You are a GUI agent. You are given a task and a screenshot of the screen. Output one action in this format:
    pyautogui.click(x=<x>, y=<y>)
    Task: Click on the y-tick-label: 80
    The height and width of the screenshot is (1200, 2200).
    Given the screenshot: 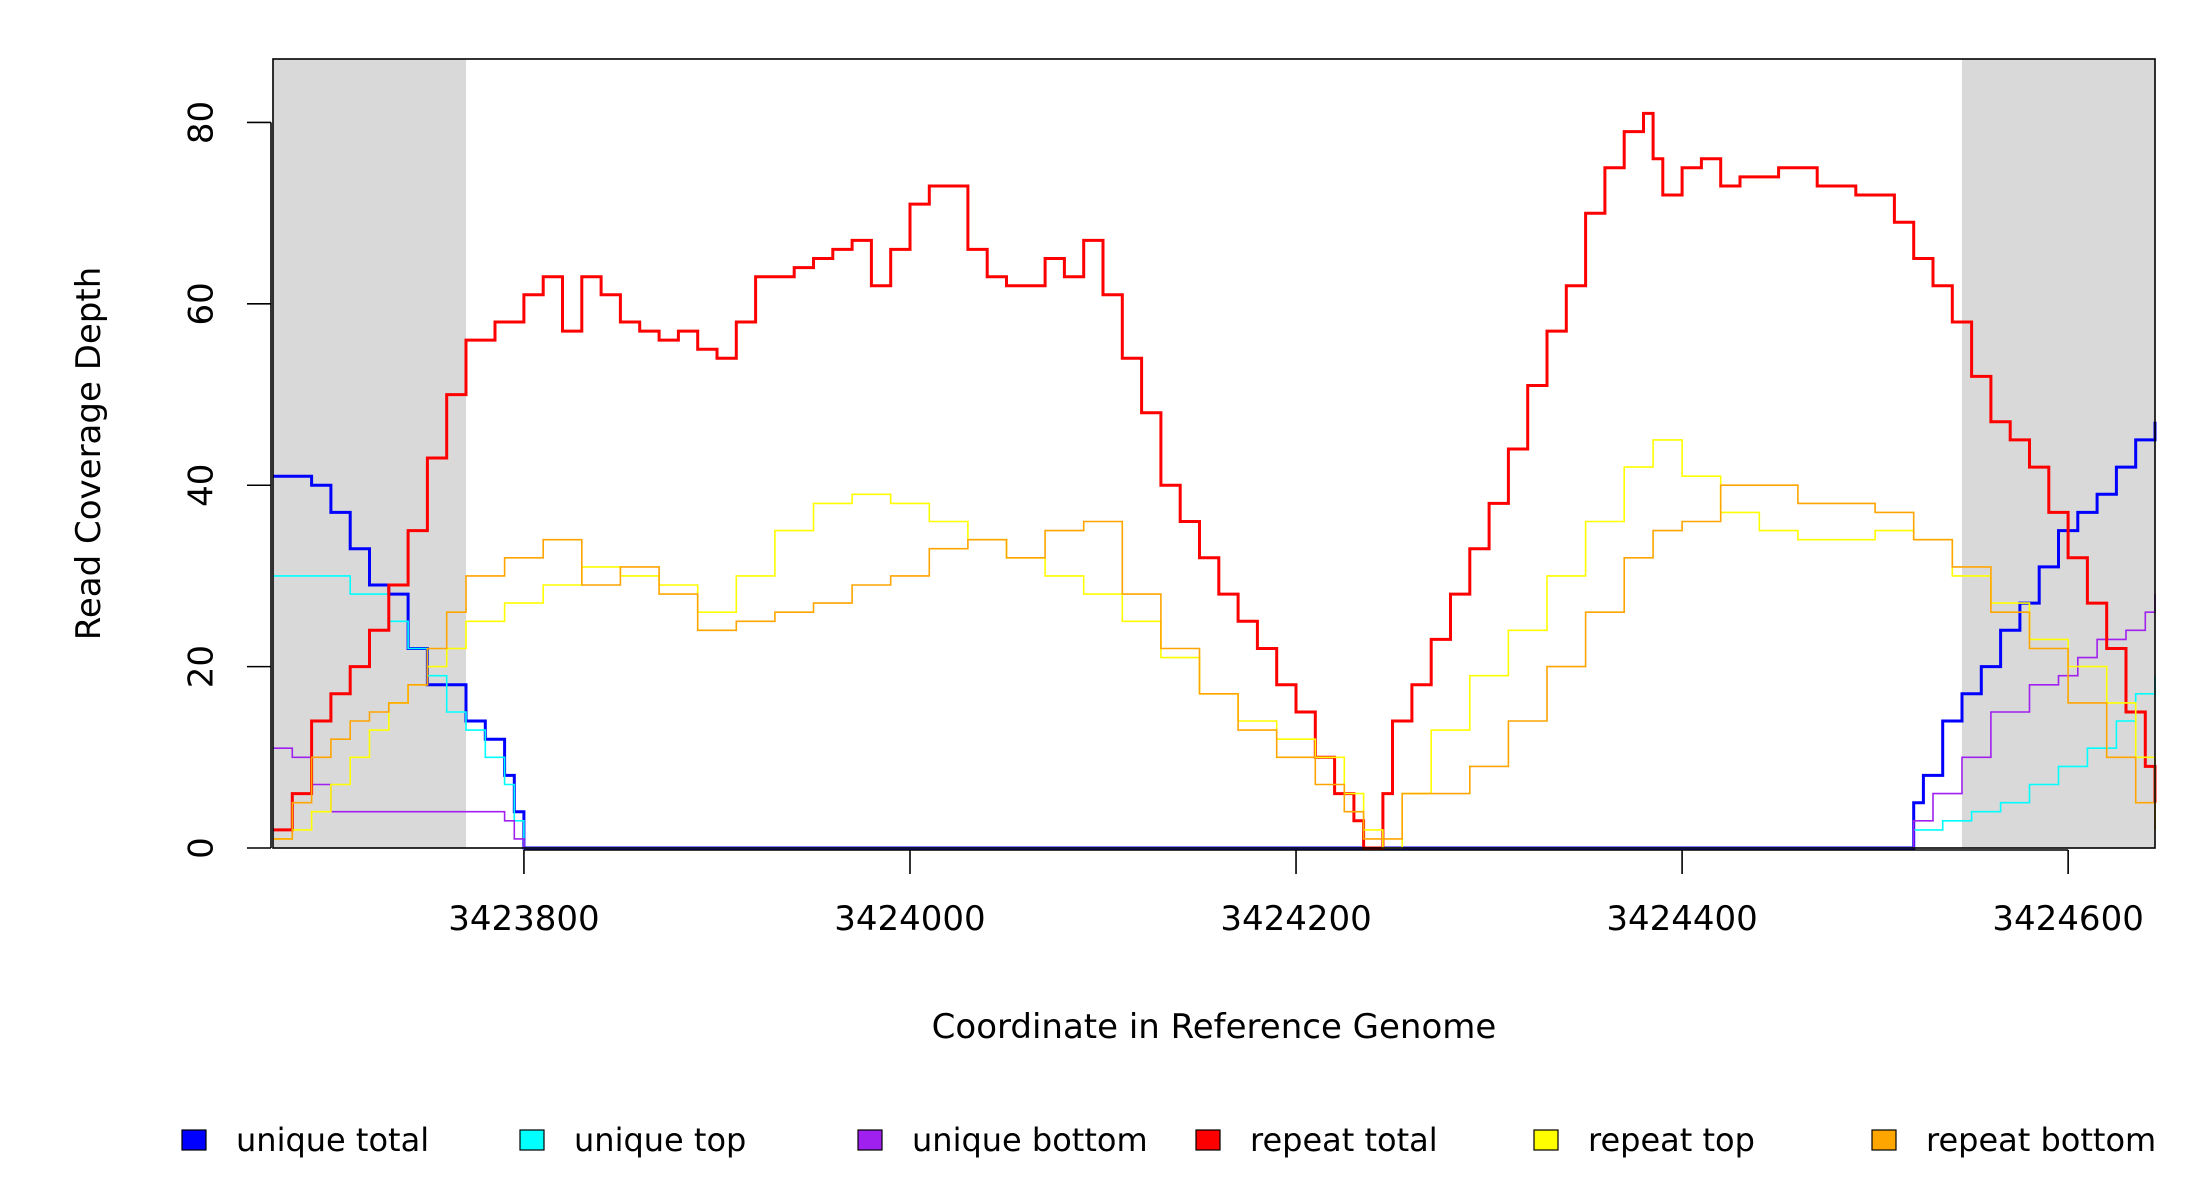 What is the action you would take?
    pyautogui.click(x=202, y=122)
    